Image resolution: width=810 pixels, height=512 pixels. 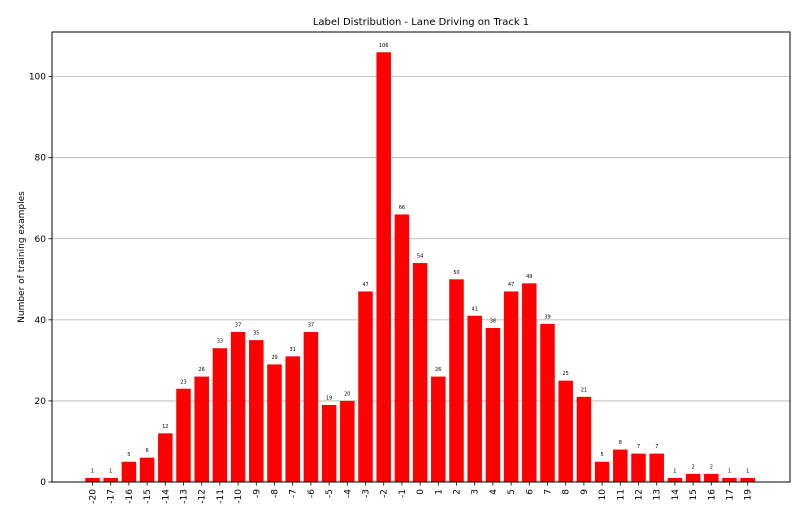 What do you see at coordinates (529, 277) in the screenshot?
I see `data-label: 49` at bounding box center [529, 277].